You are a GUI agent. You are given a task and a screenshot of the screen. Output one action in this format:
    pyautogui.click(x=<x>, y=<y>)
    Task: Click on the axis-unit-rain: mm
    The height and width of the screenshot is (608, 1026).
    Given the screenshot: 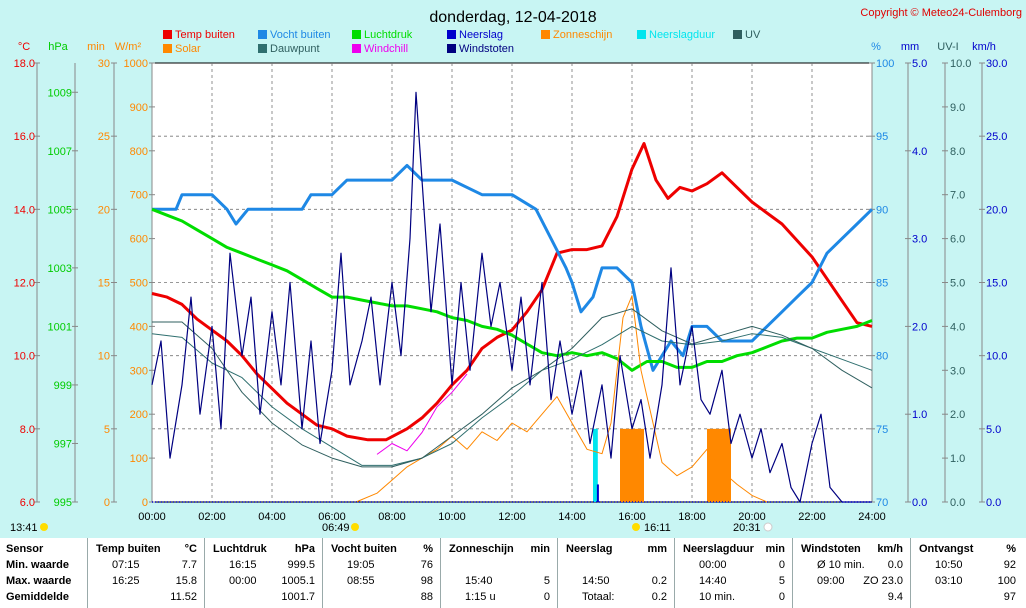 What is the action you would take?
    pyautogui.click(x=910, y=47)
    